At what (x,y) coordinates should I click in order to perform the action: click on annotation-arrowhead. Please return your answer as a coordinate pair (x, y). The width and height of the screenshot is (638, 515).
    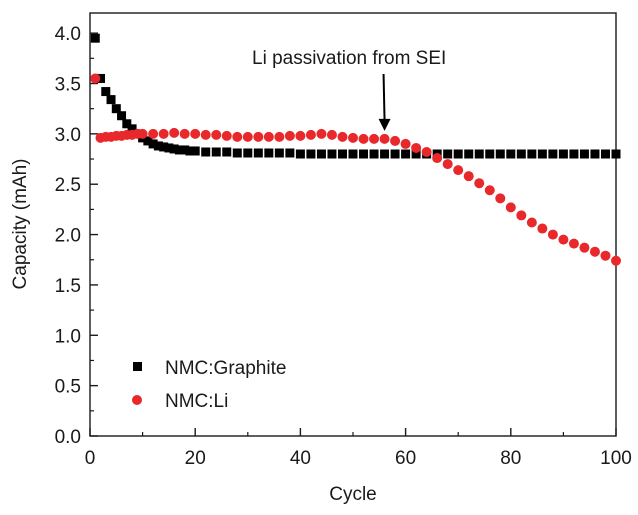
    Looking at the image, I should click on (384, 124).